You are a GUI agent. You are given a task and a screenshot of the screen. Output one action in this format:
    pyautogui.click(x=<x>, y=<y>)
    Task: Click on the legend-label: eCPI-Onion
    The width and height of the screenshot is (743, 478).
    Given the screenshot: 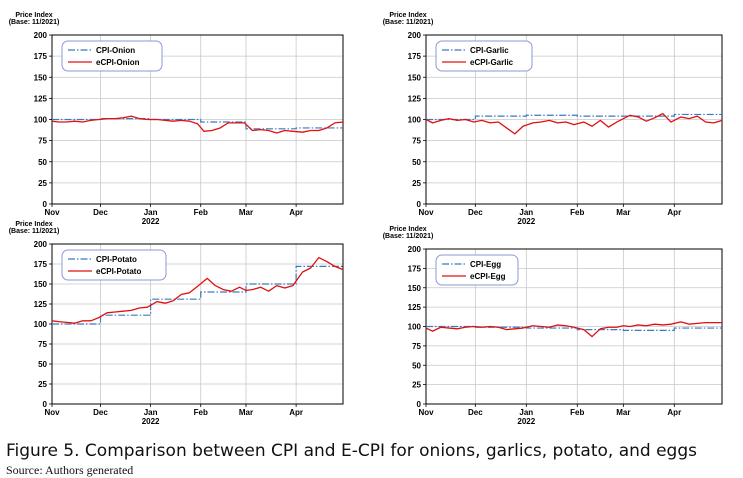 What is the action you would take?
    pyautogui.click(x=118, y=62)
    